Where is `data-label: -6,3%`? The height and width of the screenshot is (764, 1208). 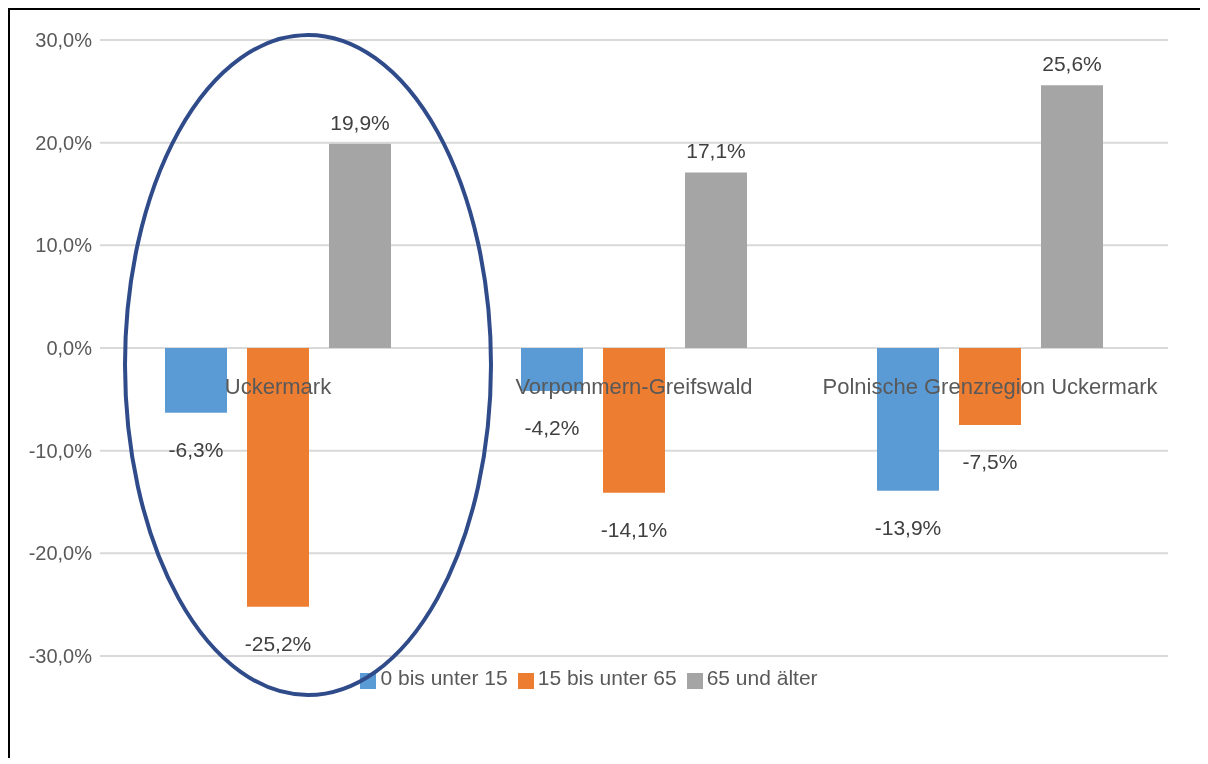 data-label: -6,3% is located at coordinates (196, 449).